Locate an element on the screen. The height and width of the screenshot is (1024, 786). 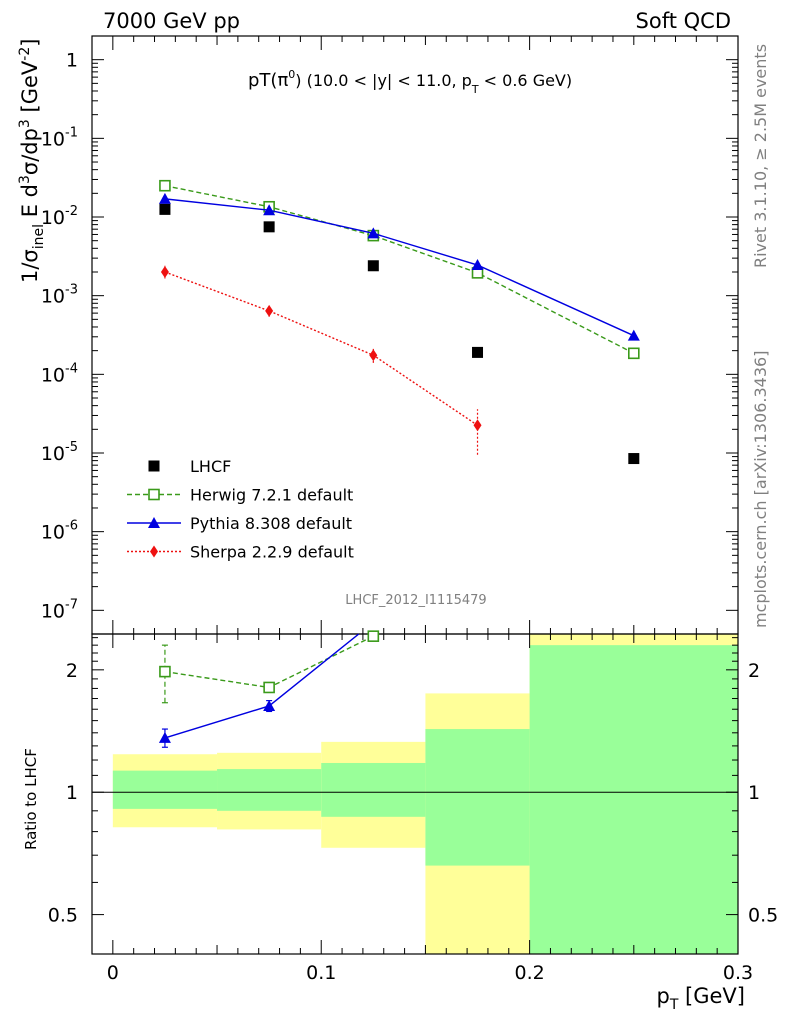
legend-item-lhcf: LHCF is located at coordinates (189, 466).